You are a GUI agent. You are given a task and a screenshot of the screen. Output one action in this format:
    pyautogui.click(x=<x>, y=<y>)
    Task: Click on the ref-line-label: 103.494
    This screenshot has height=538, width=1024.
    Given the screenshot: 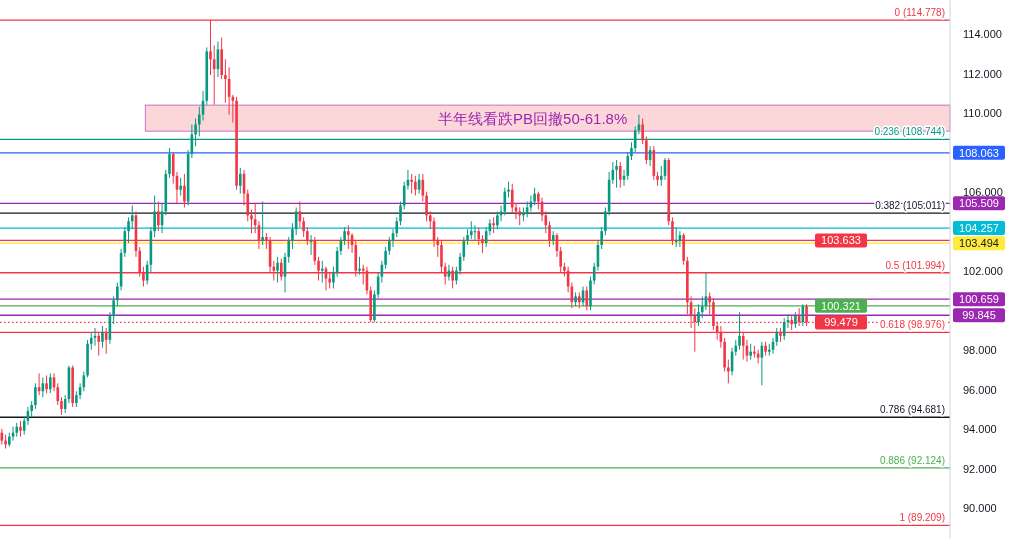 What is the action you would take?
    pyautogui.click(x=979, y=243)
    